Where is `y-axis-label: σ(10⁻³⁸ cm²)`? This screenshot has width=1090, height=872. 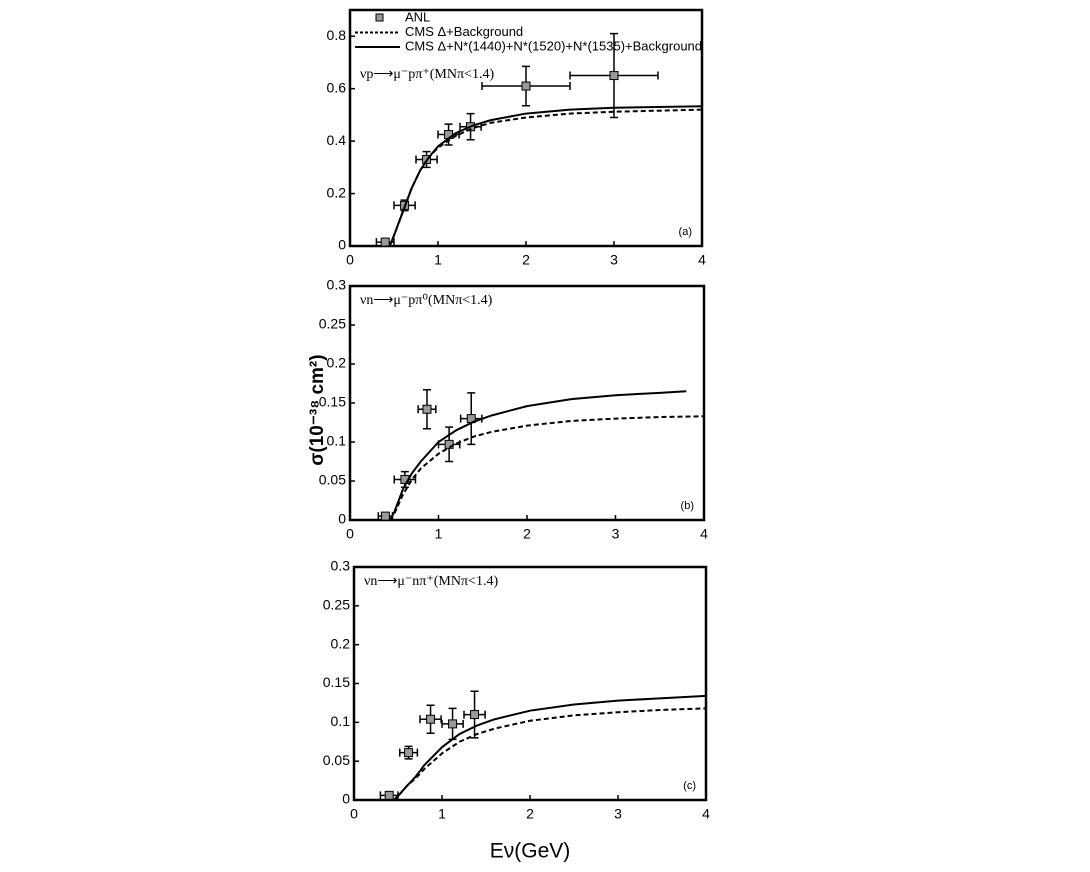
y-axis-label: σ(10⁻³⁸ cm²) is located at coordinates (317, 409).